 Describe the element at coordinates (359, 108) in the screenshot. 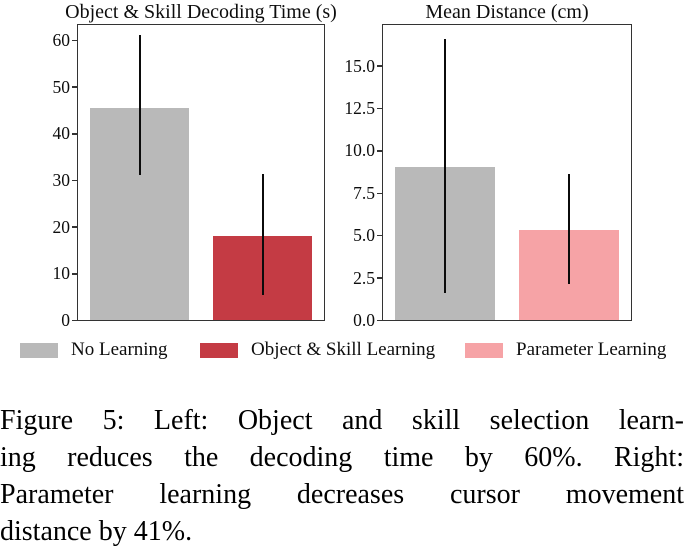

I see `y-tick-label: 12.5` at that location.